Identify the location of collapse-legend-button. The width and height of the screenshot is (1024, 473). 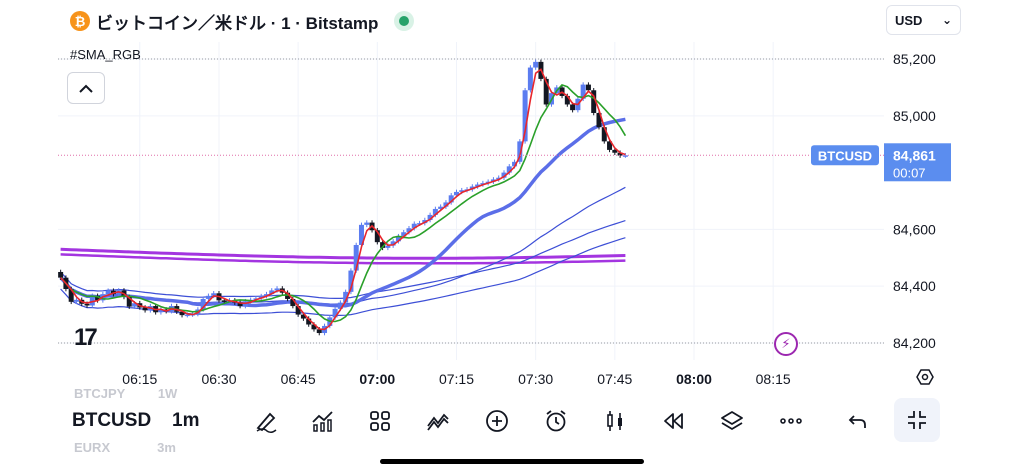
(86, 88).